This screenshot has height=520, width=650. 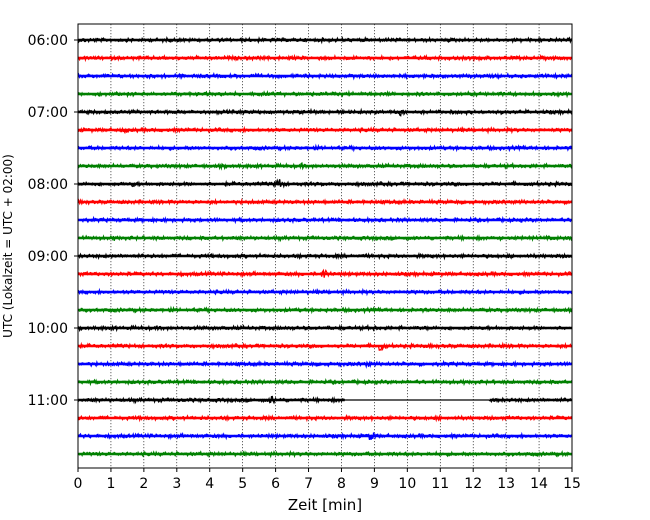 I want to click on x-tick-label: 3, so click(x=176, y=484).